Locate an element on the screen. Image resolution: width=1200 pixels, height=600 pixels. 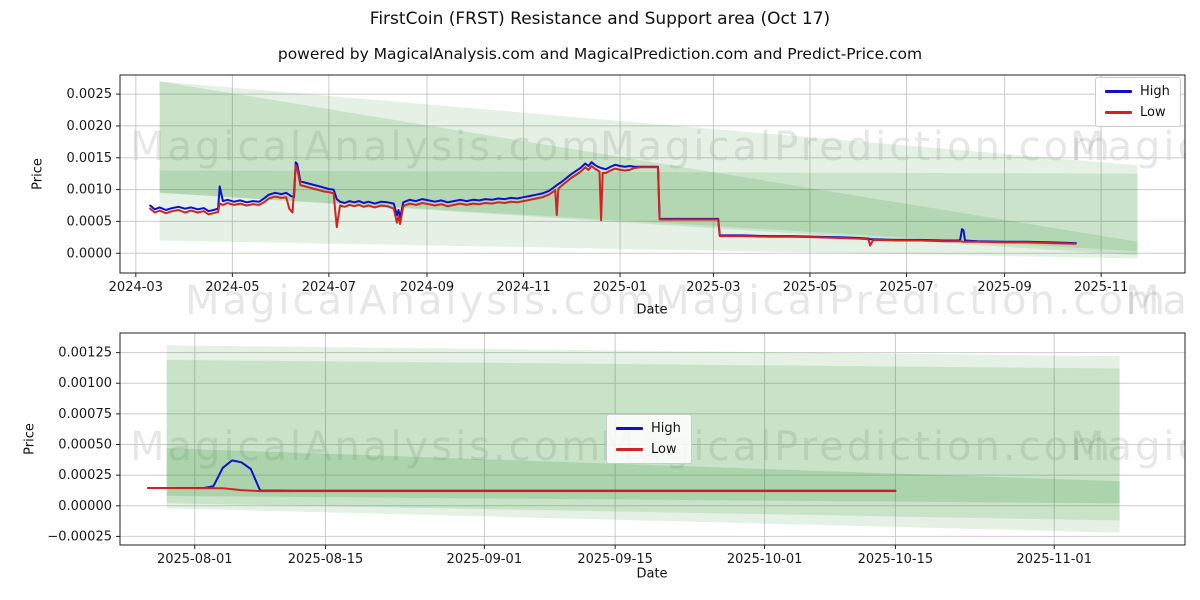
x-tick-label: 2024-11 is located at coordinates (523, 287).